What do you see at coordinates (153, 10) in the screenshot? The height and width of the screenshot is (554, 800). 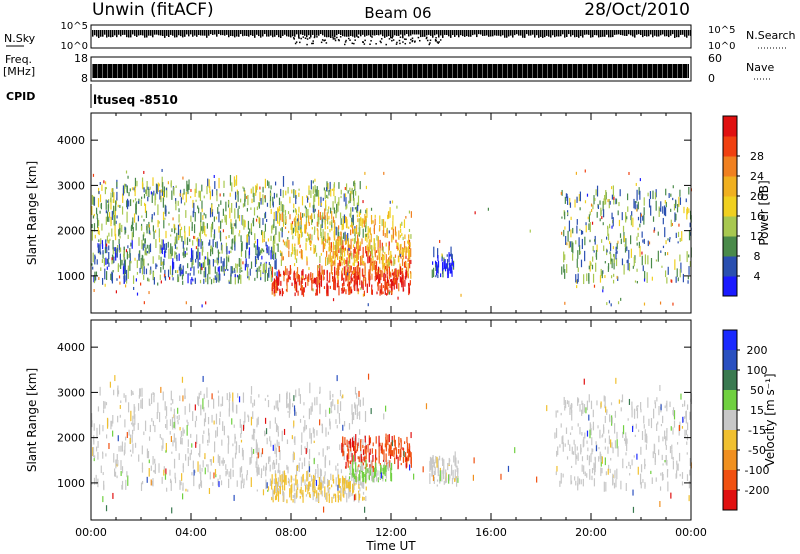 I see `title: Unwin (fitACF)` at bounding box center [153, 10].